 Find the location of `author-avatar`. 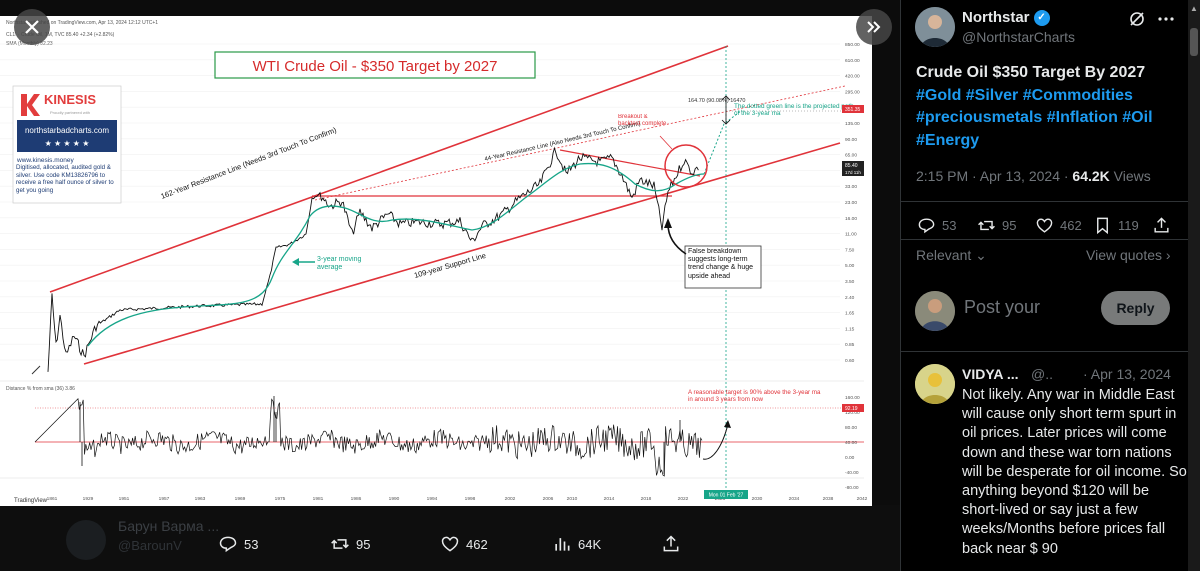

author-avatar is located at coordinates (935, 27).